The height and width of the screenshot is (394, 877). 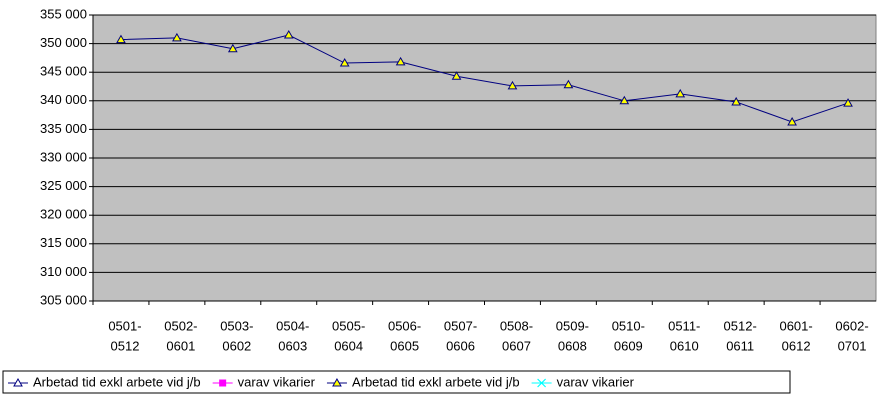 What do you see at coordinates (180, 345) in the screenshot?
I see `x-tick-label: 0601` at bounding box center [180, 345].